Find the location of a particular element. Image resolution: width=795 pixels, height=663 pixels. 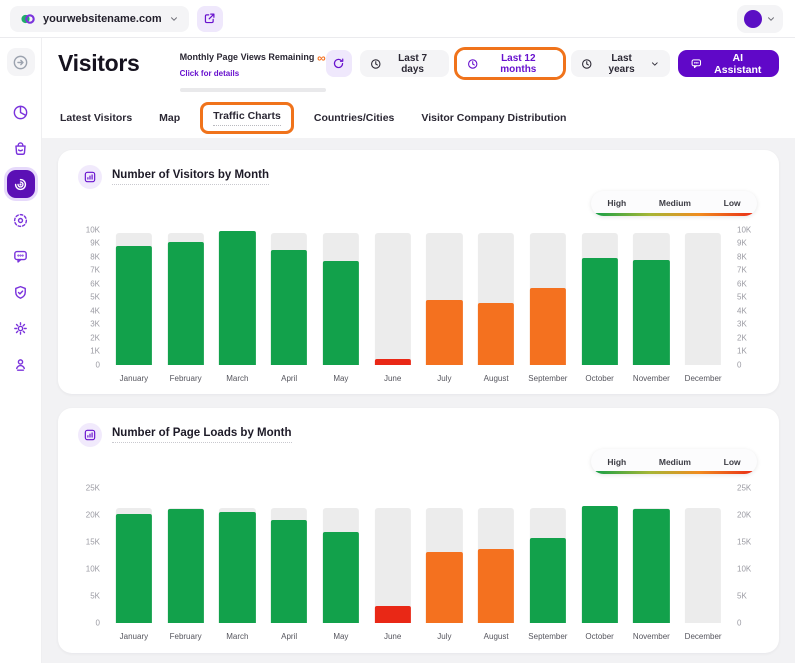

tab-map: Map is located at coordinates (169, 118).